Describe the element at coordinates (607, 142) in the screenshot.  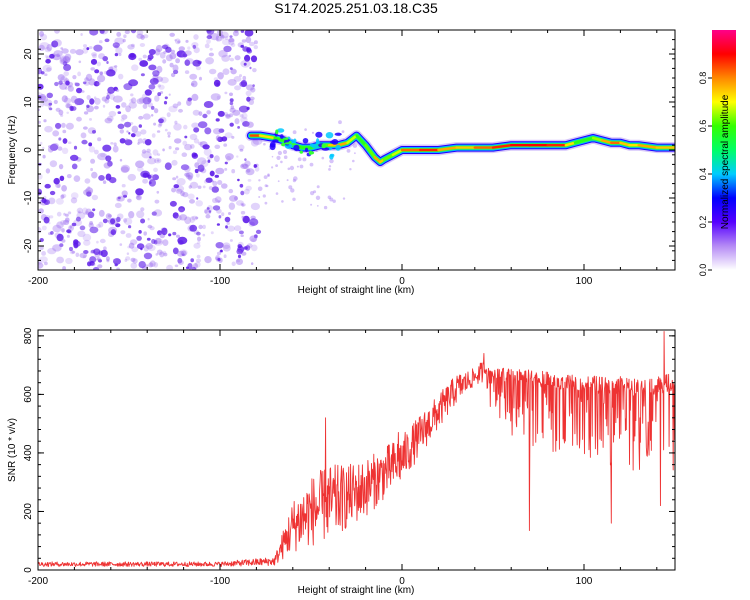
I see `ridge-core-segment` at that location.